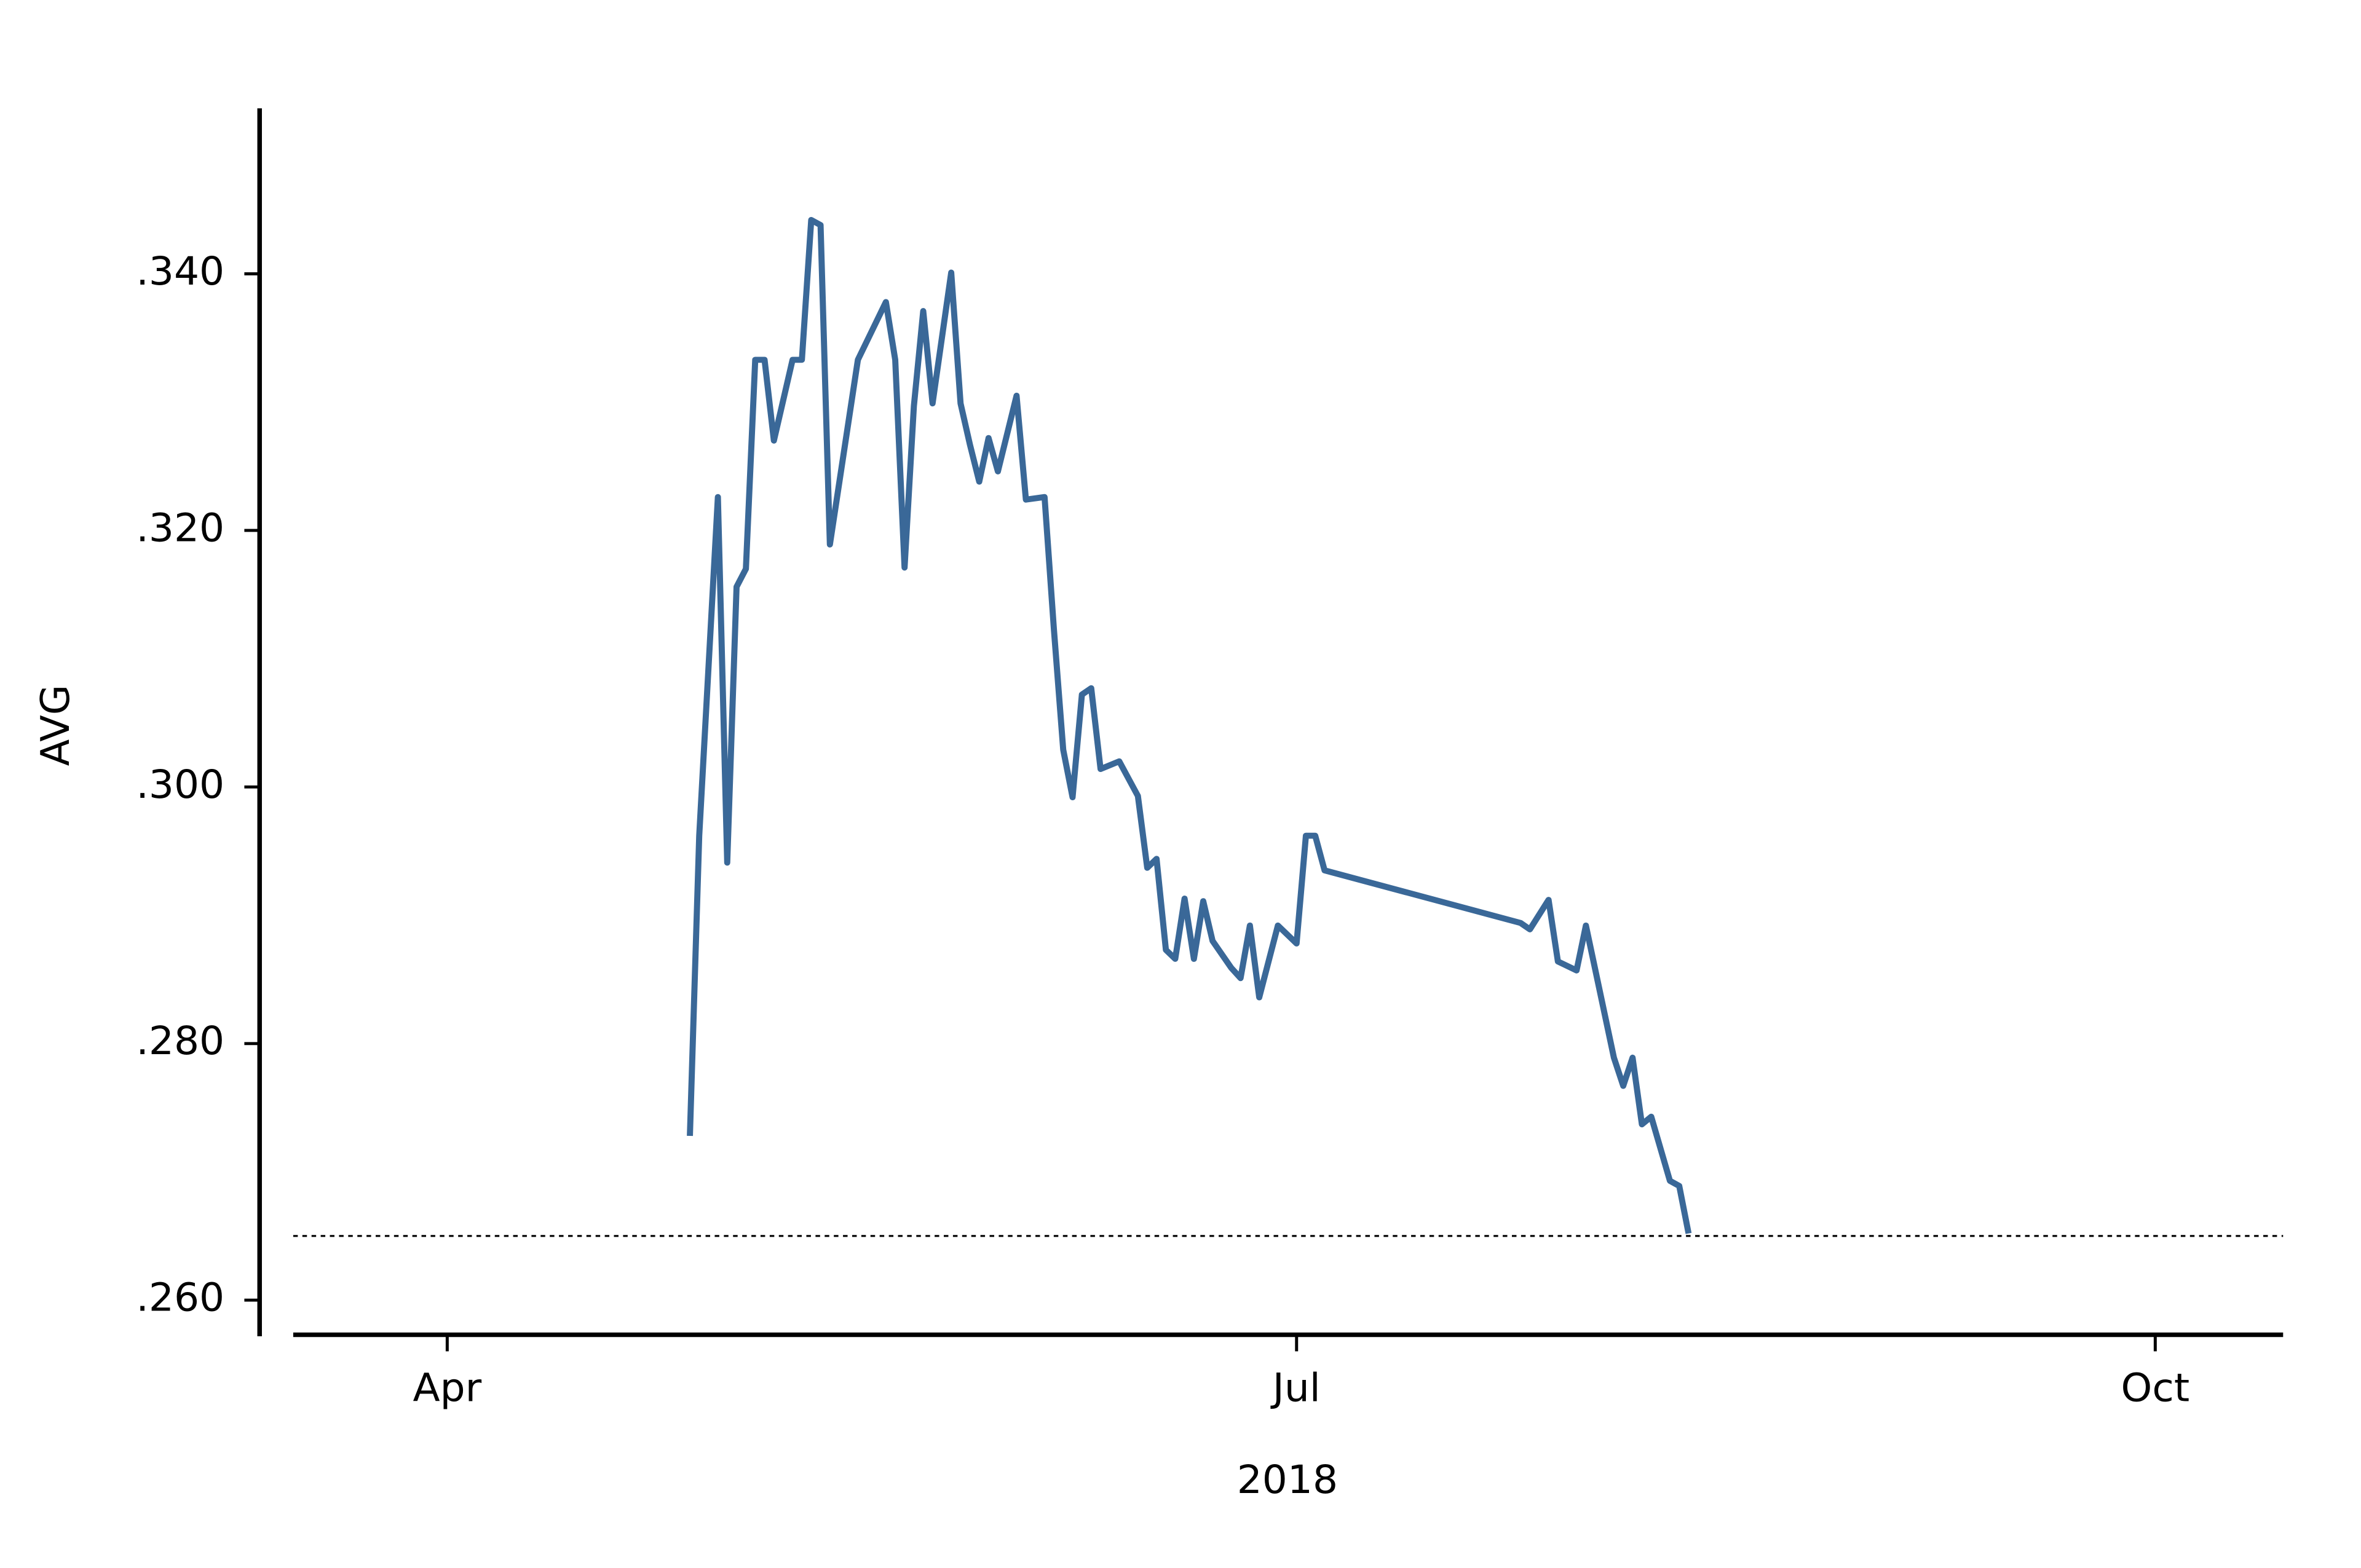  I want to click on y-tick-label: .280, so click(180, 1041).